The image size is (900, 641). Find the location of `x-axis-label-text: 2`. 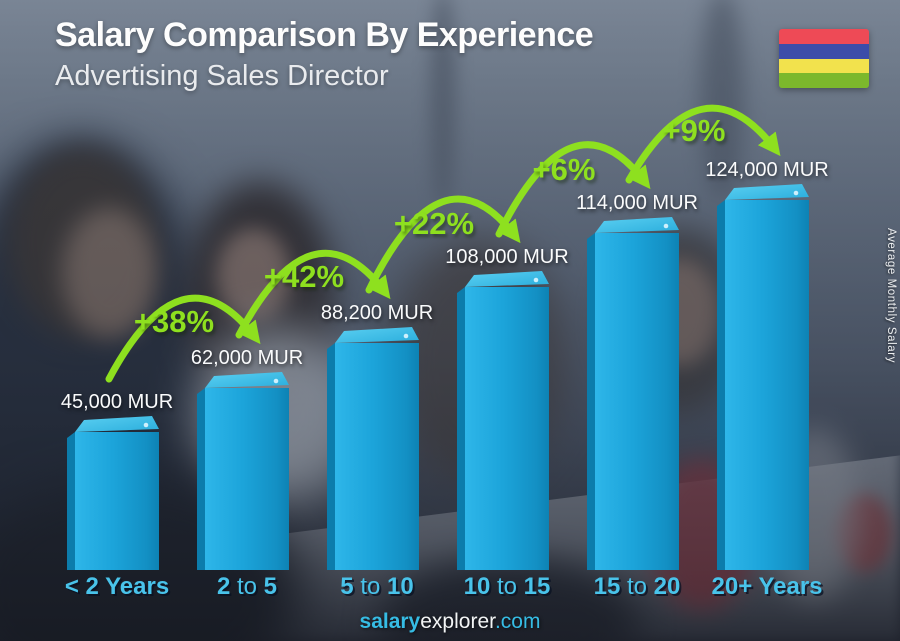

x-axis-label-text: 2 is located at coordinates (223, 586).